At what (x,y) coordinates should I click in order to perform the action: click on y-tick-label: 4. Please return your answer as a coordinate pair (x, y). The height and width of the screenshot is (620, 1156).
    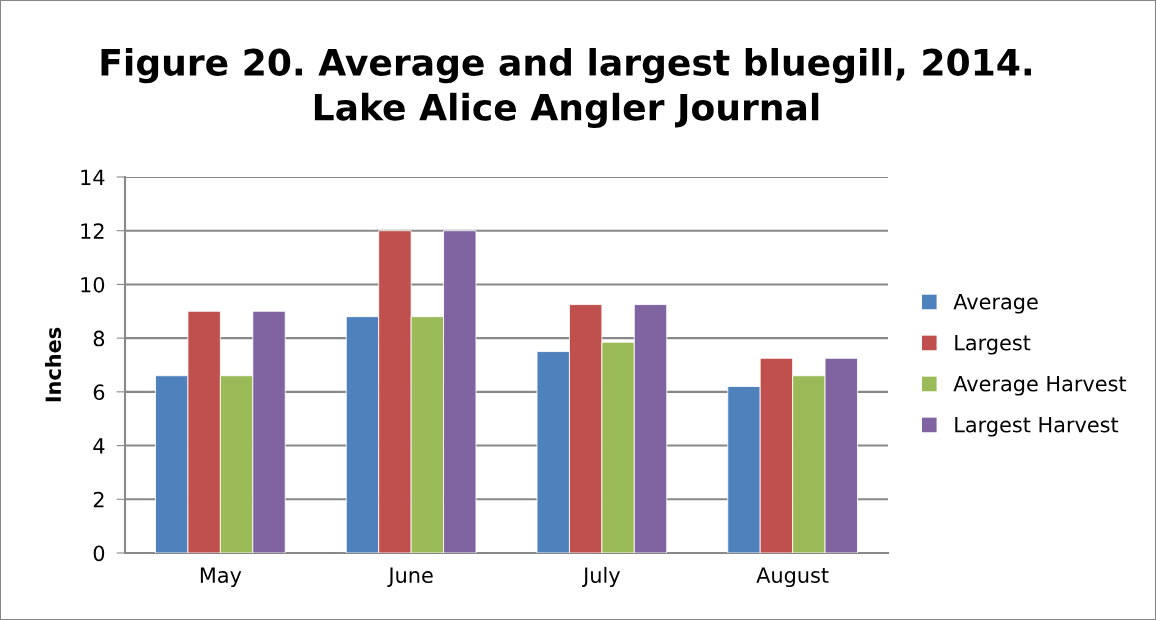
    Looking at the image, I should click on (99, 446).